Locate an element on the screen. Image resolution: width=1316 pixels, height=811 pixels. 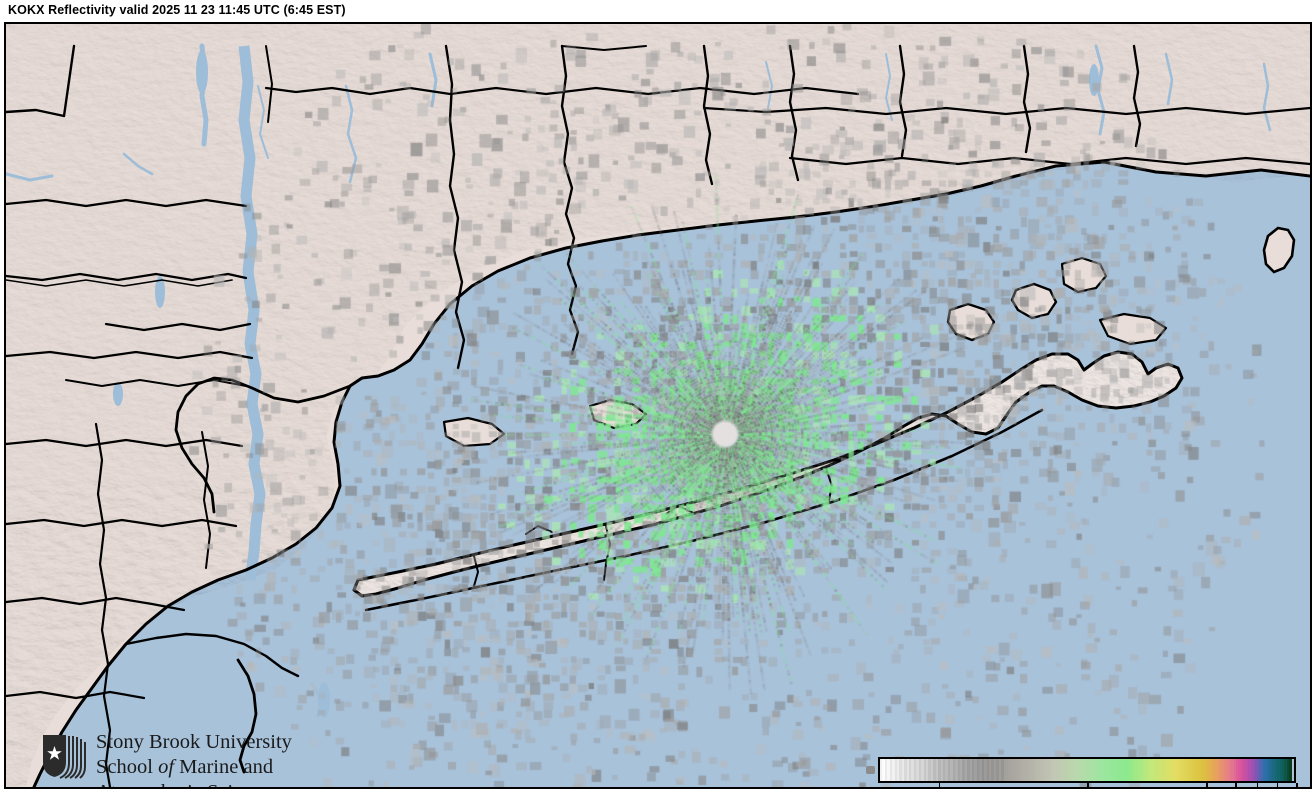
logo-line-1: Stony Brook University is located at coordinates (194, 742).